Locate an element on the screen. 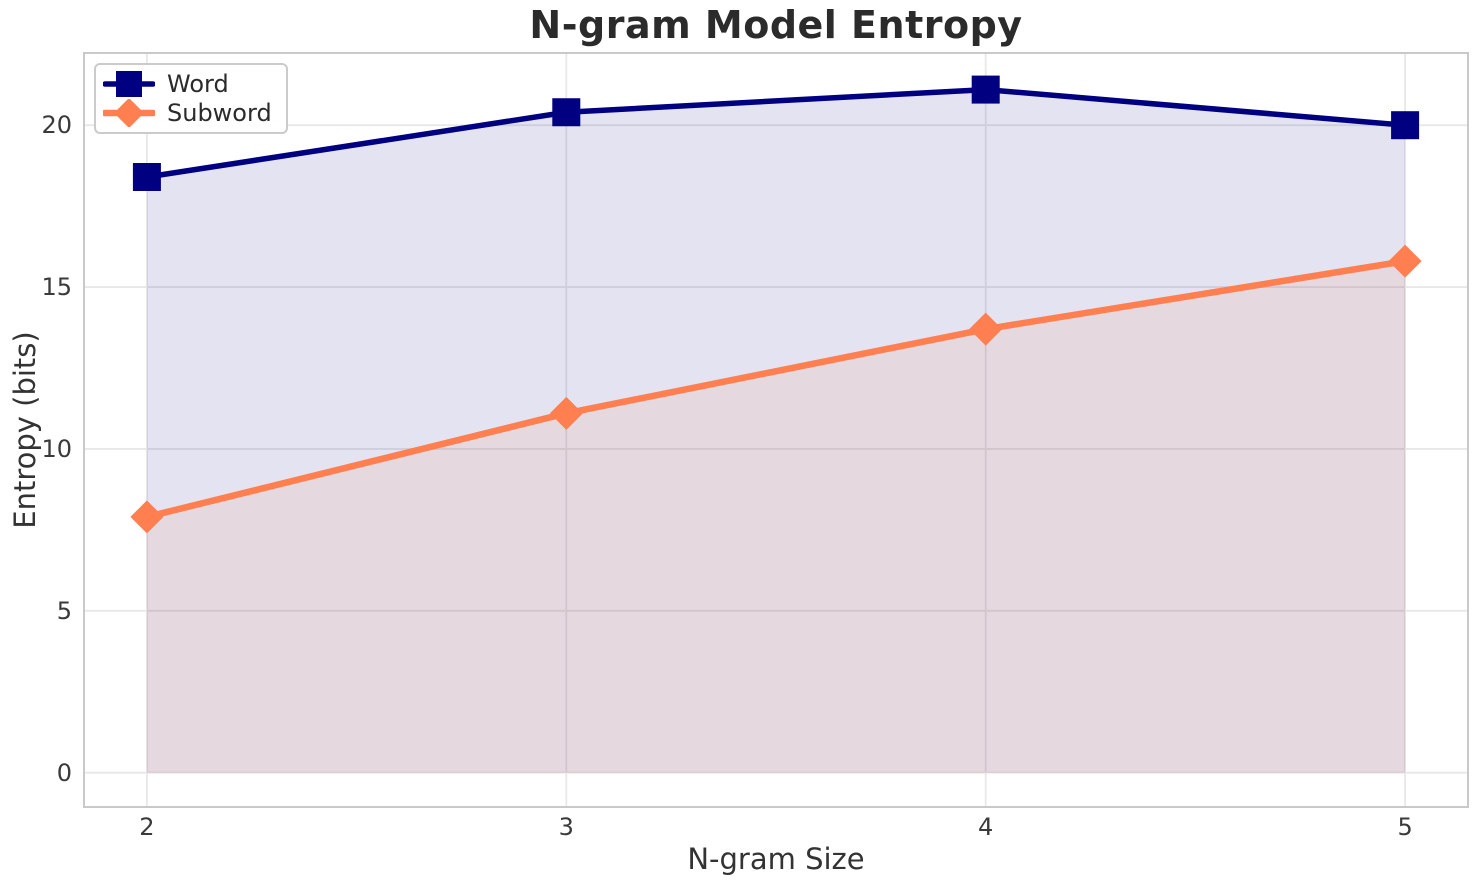 The image size is (1484, 885). legend: Word Subword is located at coordinates (191, 98).